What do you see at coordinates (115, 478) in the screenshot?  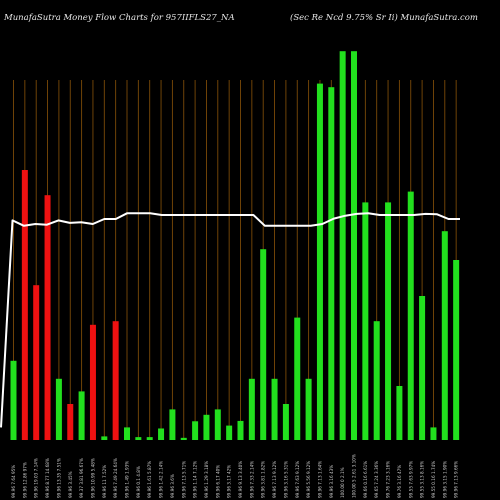 I see `x-tick-label: 99.96 7.49 24.64%` at bounding box center [115, 478].